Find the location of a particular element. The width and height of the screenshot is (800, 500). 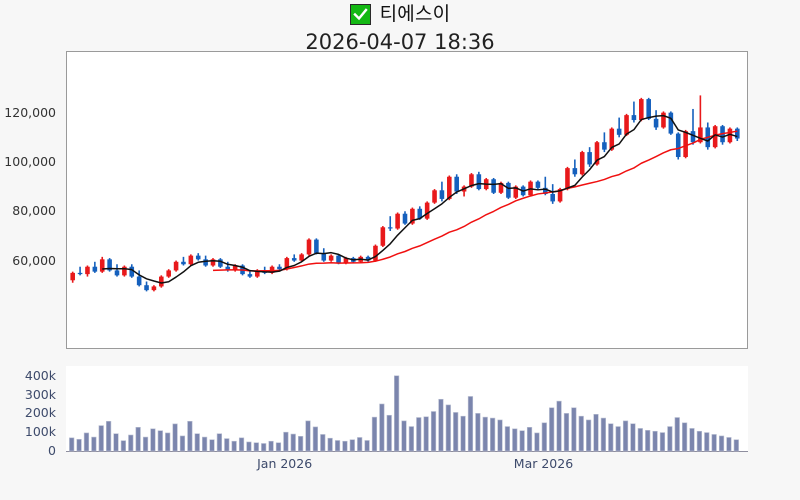

price-y-tick: 80,000 is located at coordinates (34, 211).